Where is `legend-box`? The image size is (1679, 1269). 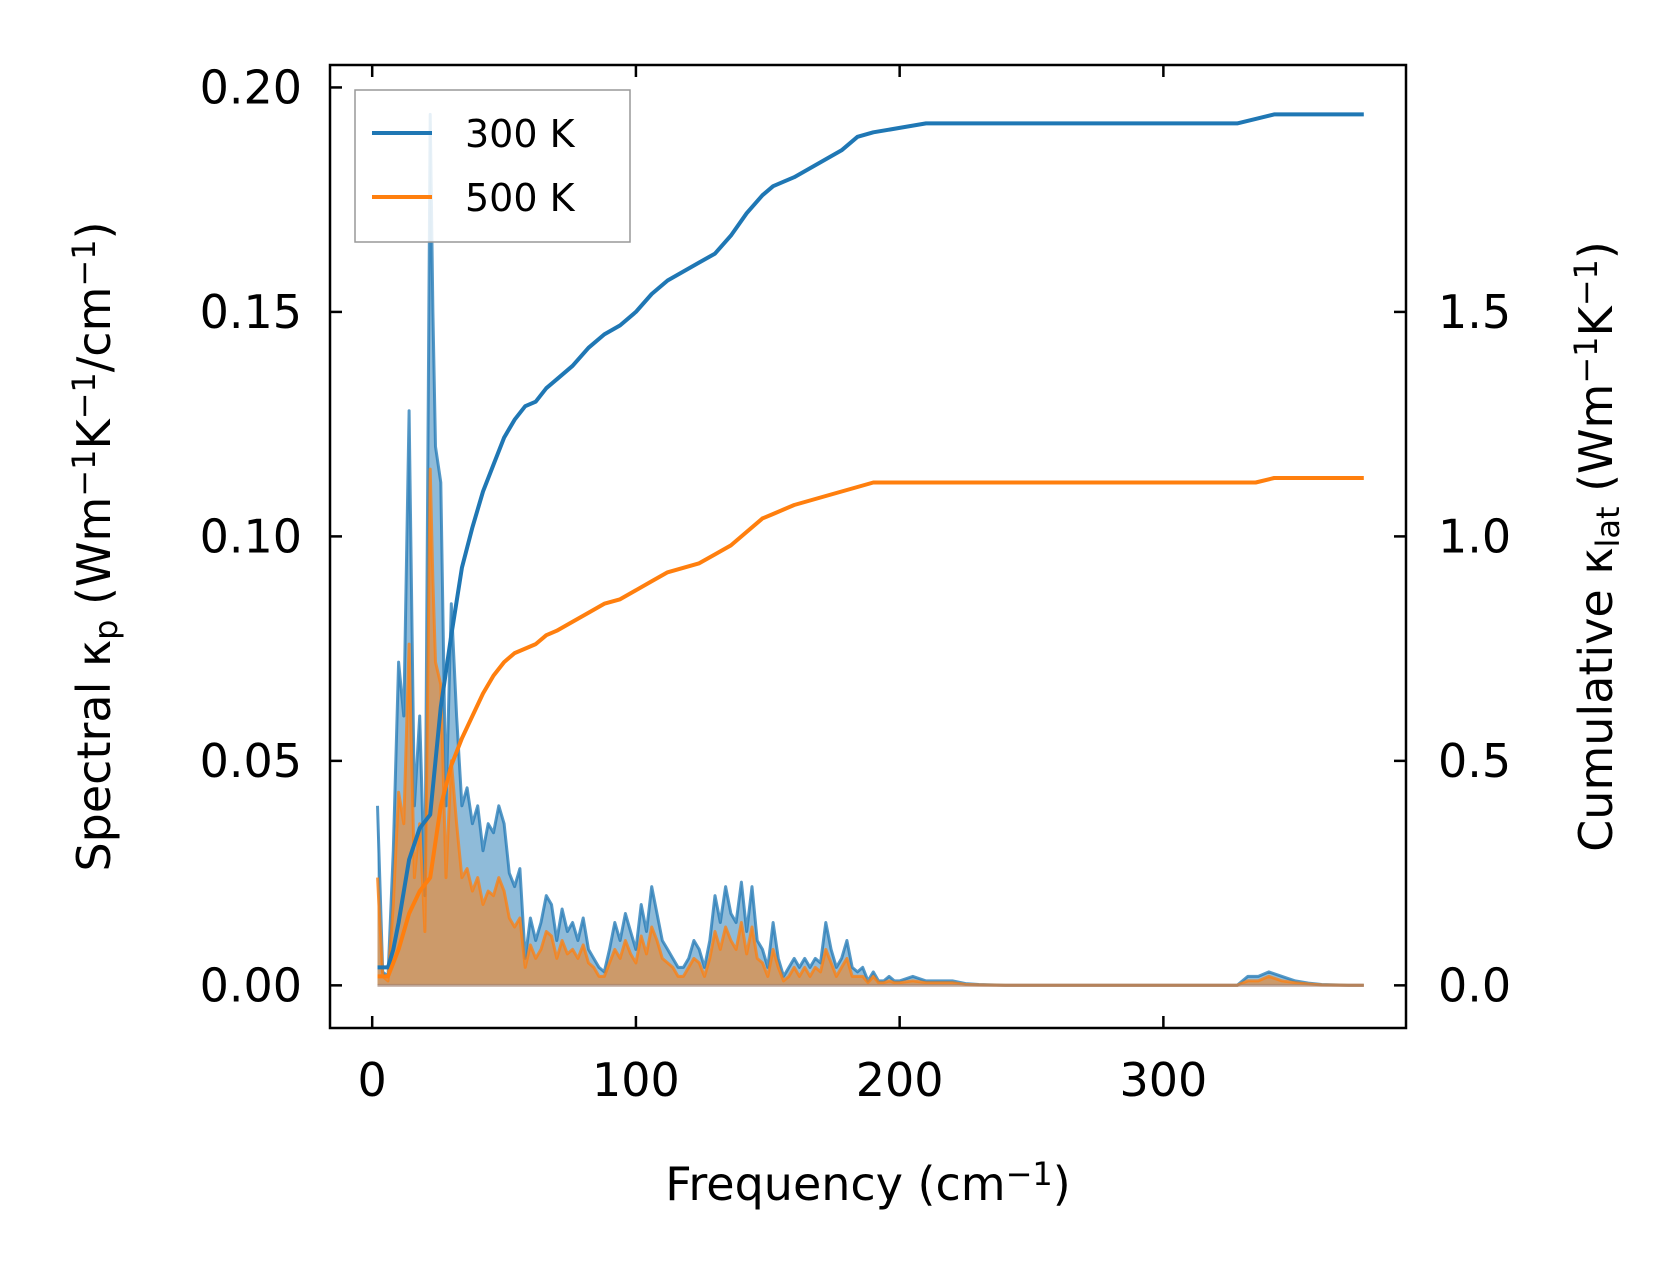
legend-box is located at coordinates (492, 166).